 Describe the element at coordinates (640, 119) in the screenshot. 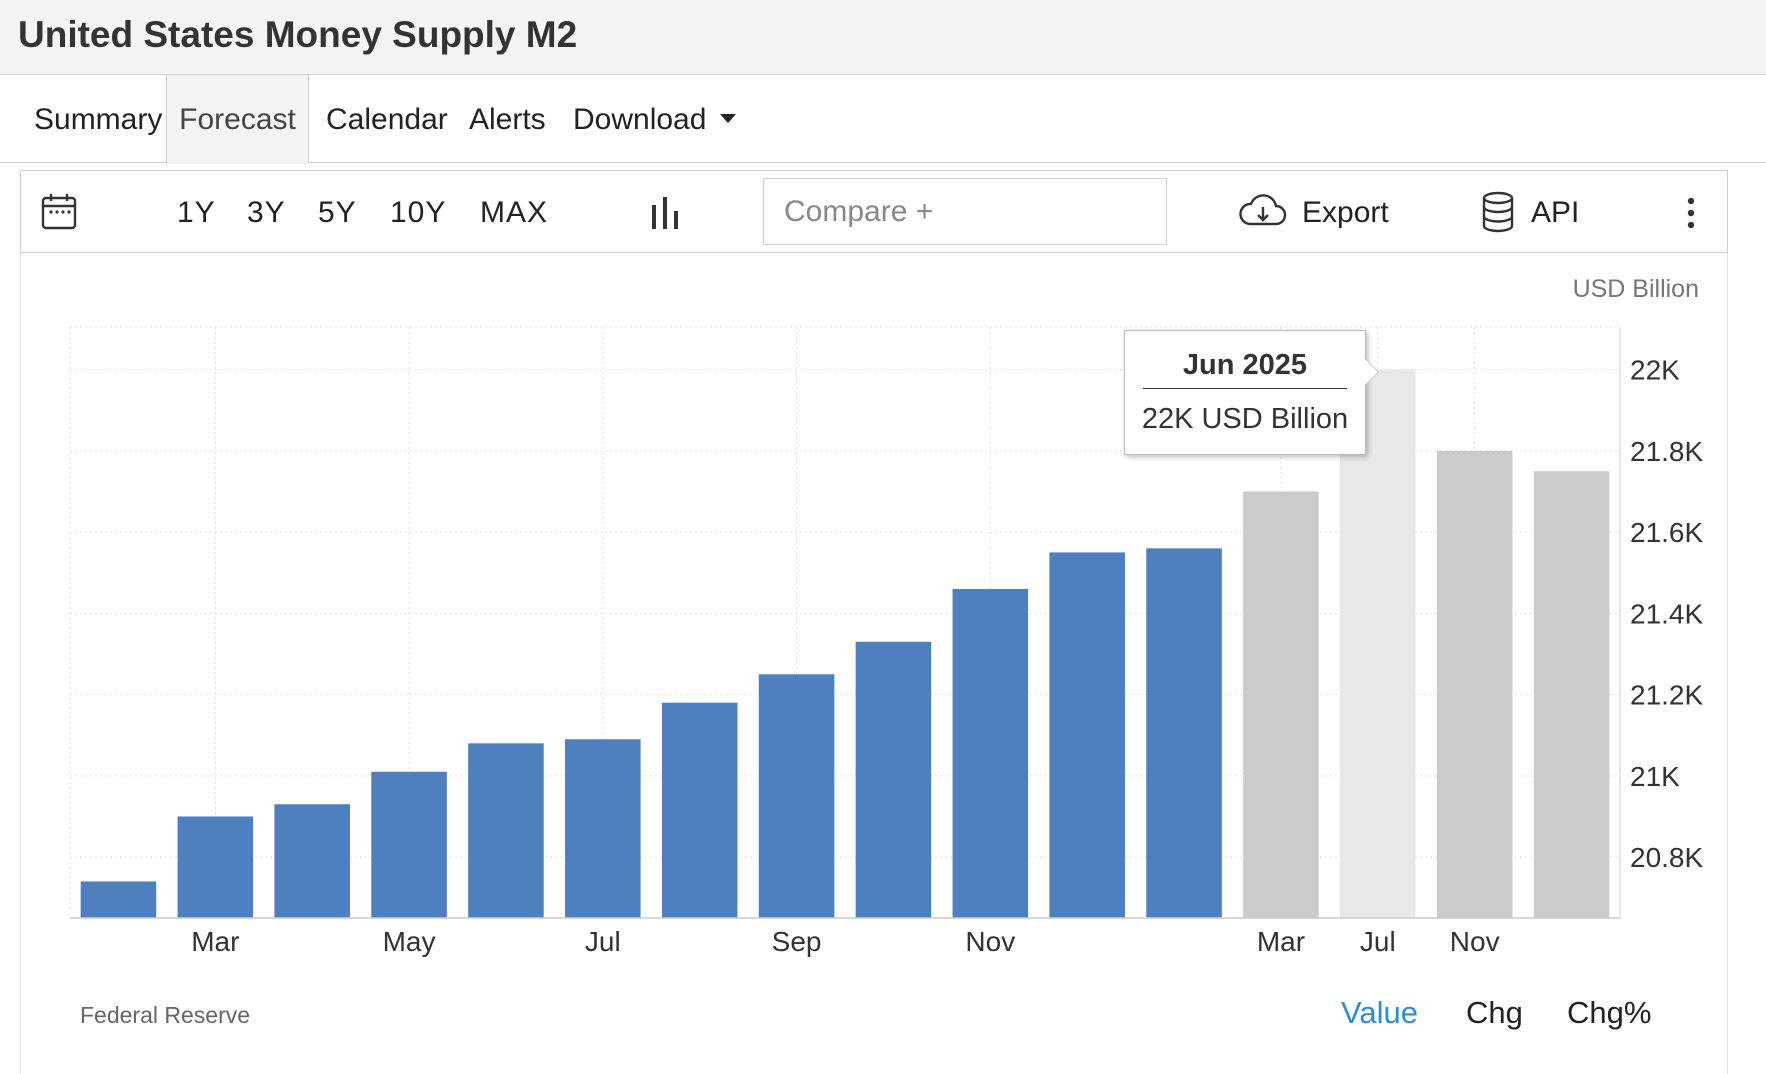

I see `tab-download-label: Download` at that location.